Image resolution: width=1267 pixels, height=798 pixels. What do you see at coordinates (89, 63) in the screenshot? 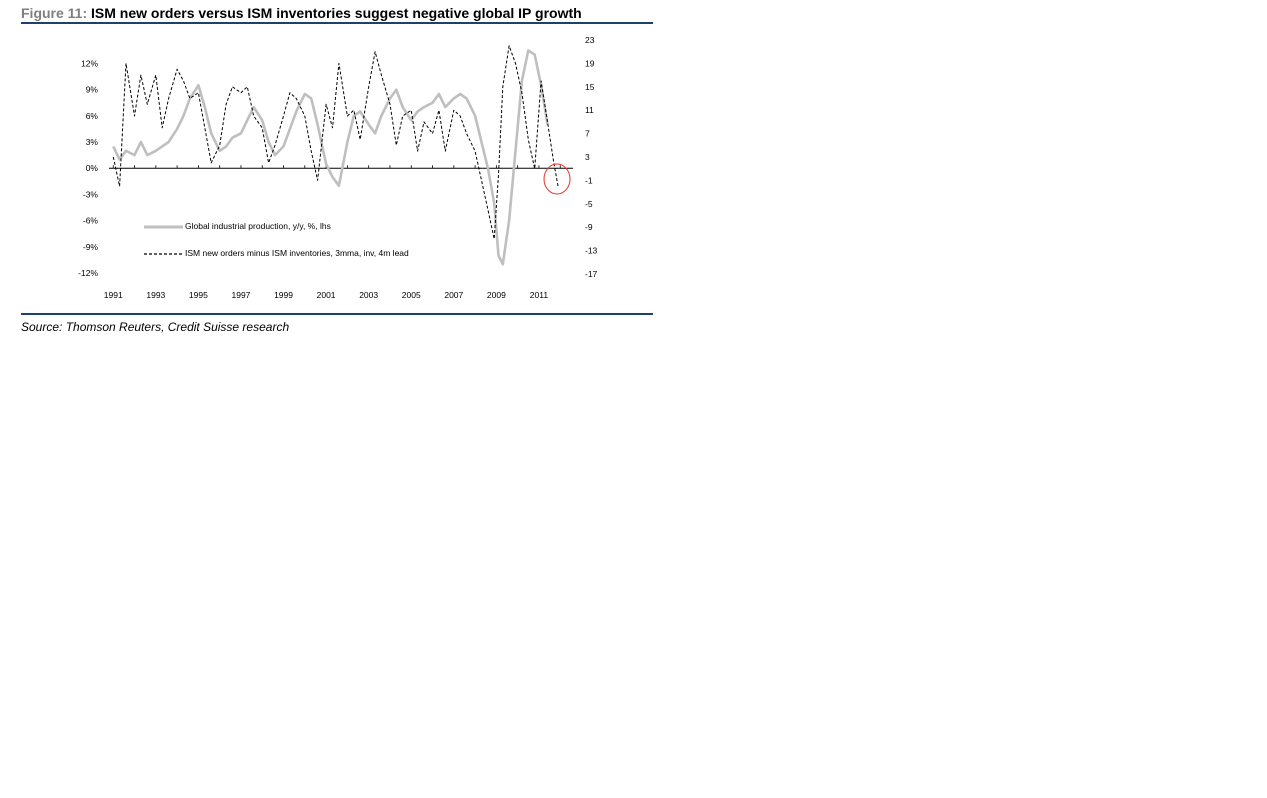
I see `left-tick-label: 12%` at bounding box center [89, 63].